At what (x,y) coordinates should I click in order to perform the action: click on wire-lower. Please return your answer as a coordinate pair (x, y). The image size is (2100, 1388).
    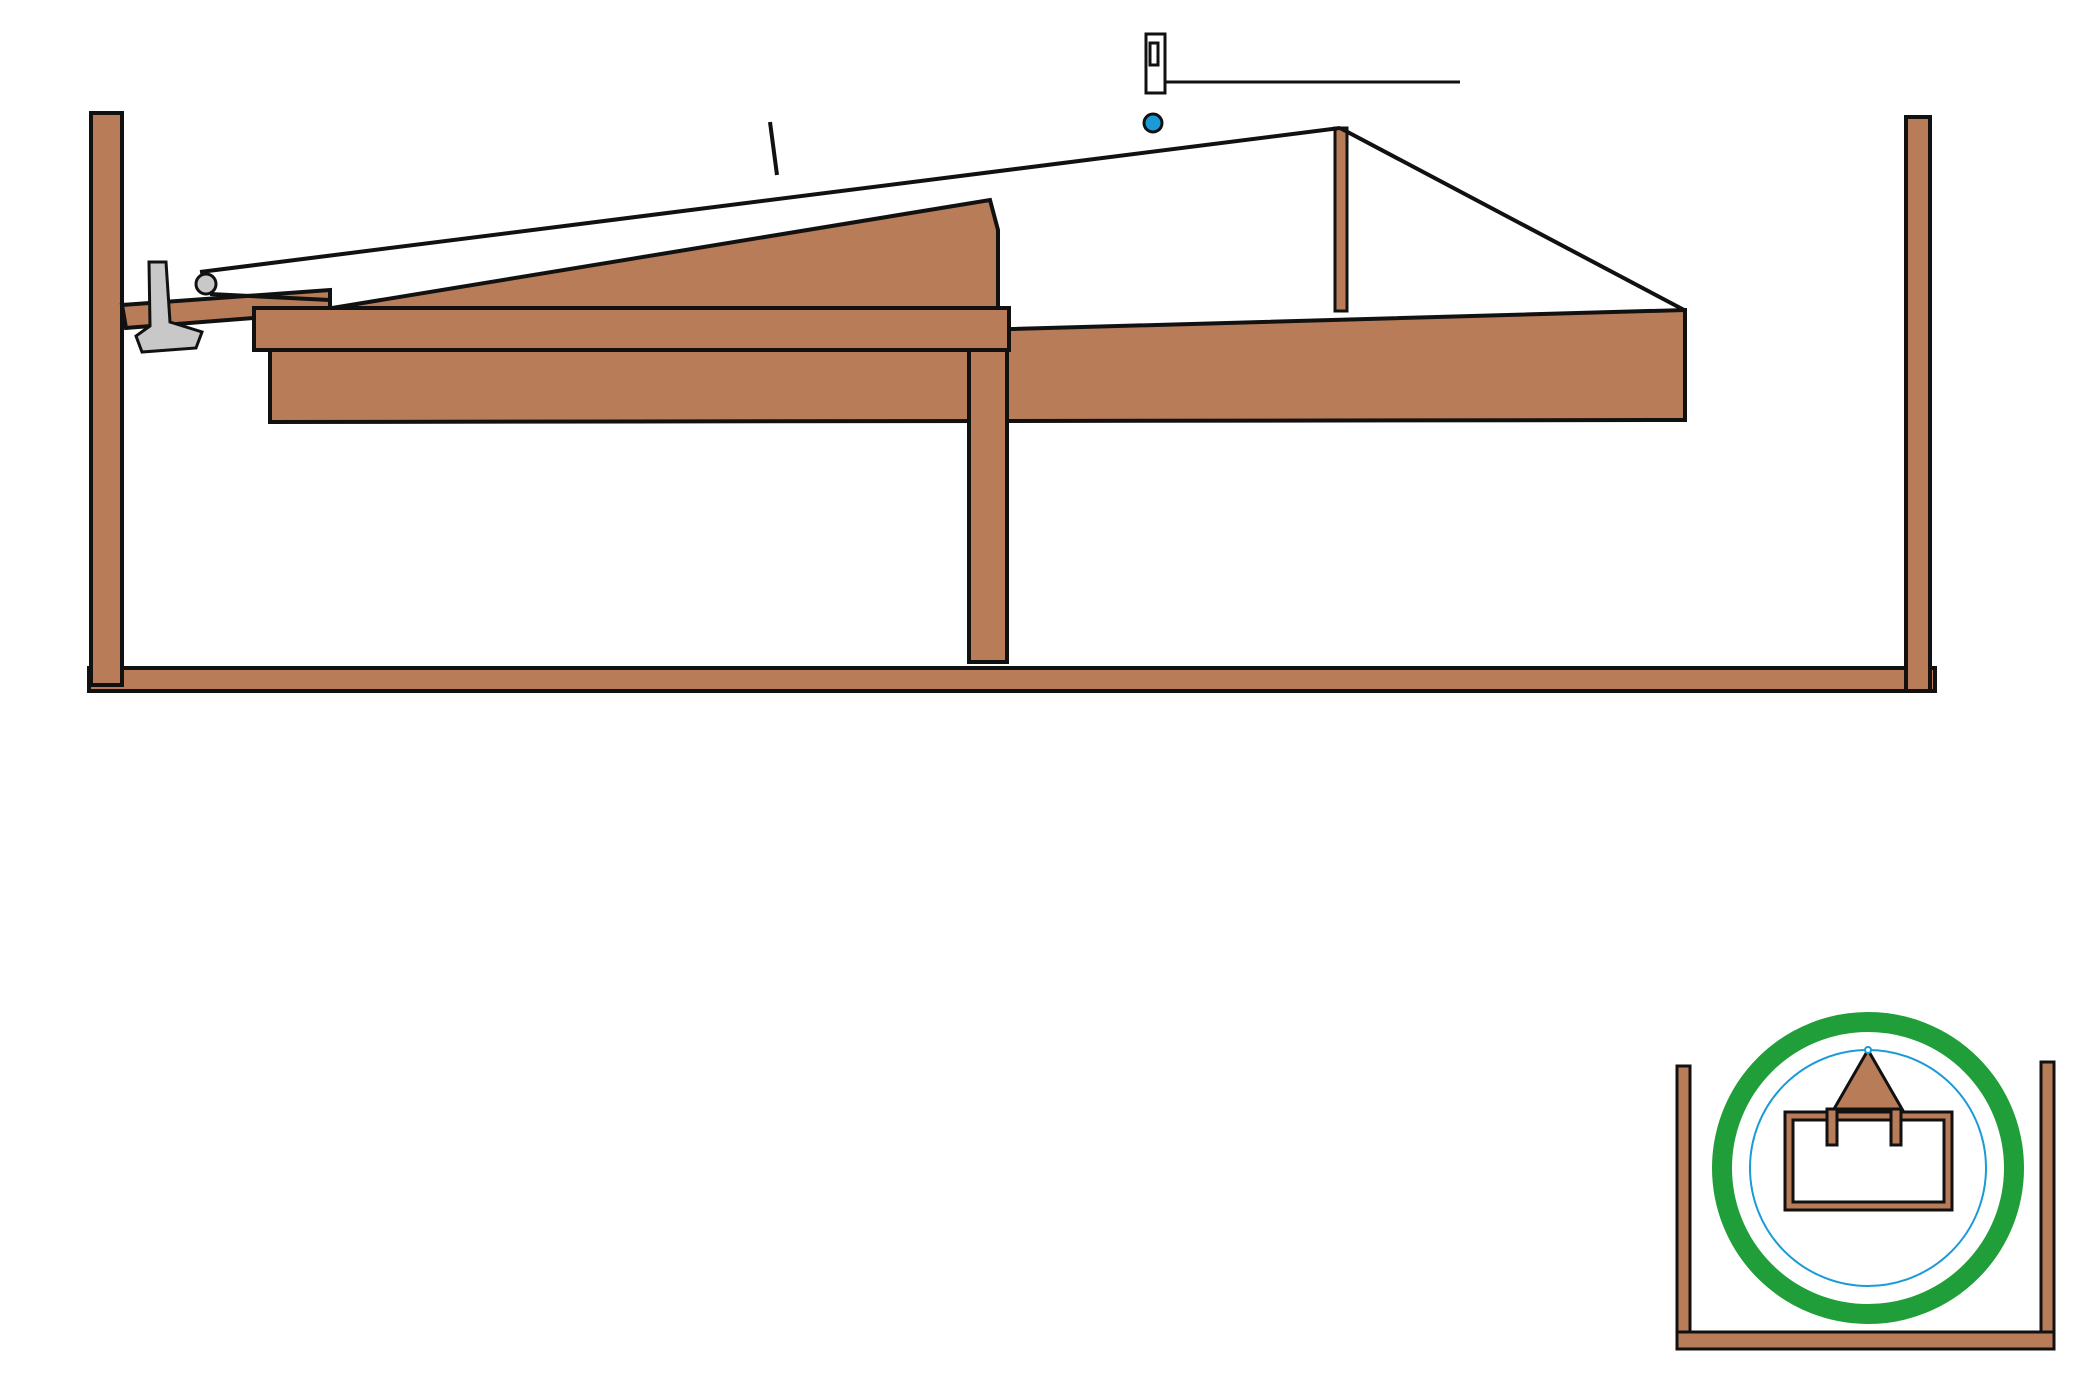
    Looking at the image, I should click on (270, 297).